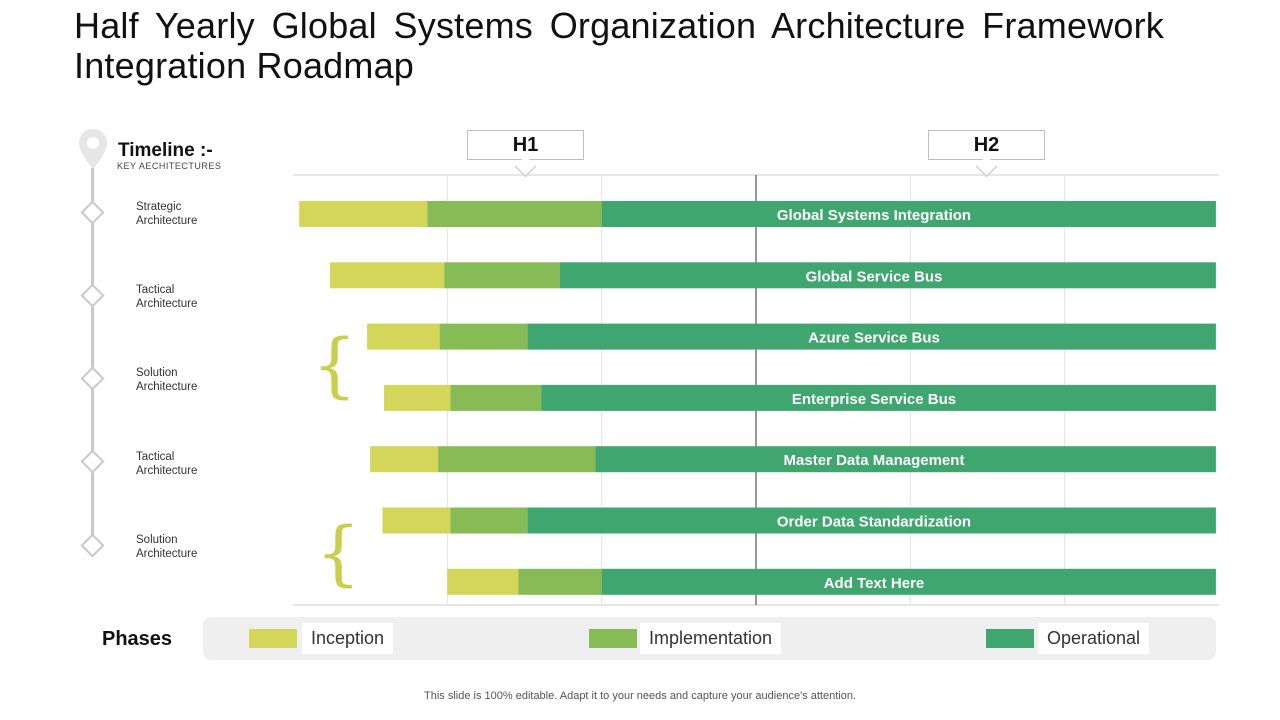 The image size is (1280, 720). I want to click on timeline-item-label: Strategic Architecture, so click(167, 214).